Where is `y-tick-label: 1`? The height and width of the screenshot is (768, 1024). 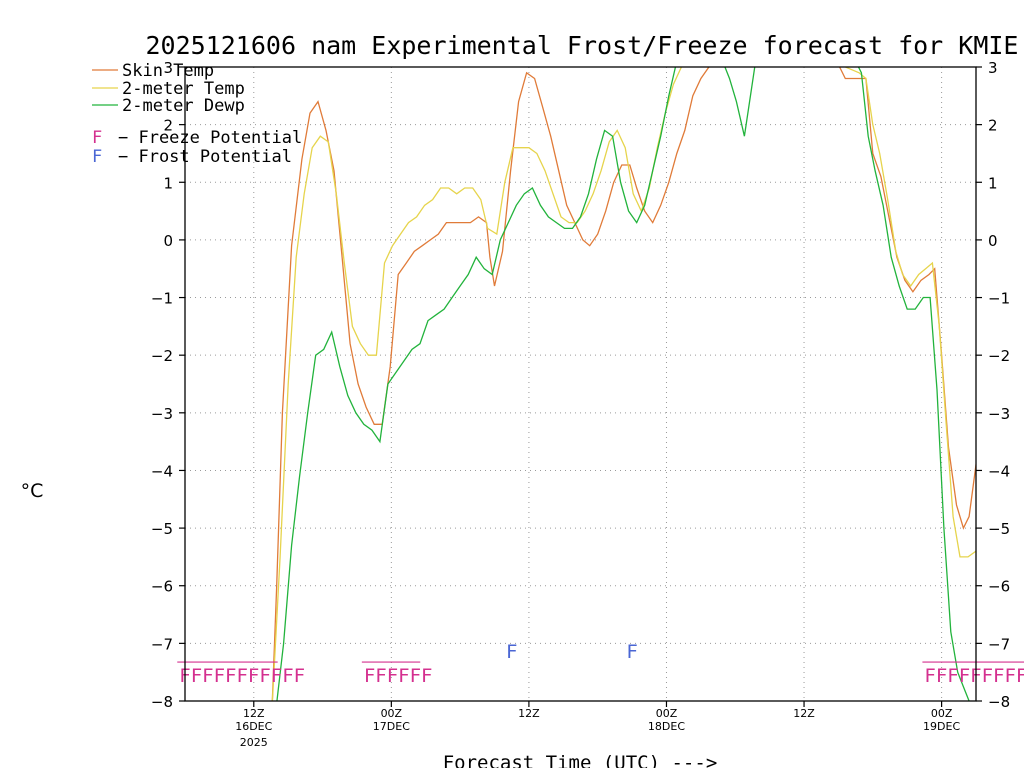 y-tick-label: 1 is located at coordinates (168, 183).